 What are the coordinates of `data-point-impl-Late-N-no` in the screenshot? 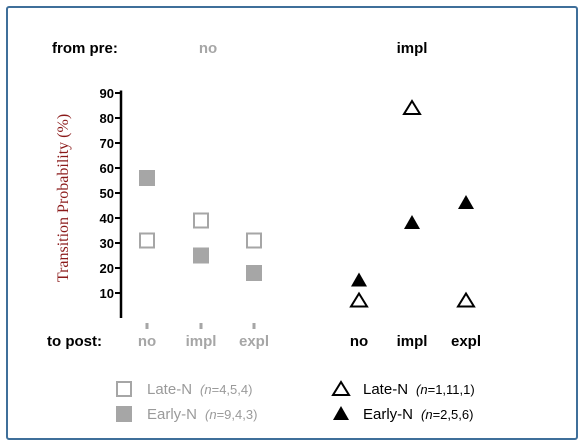 It's located at (359, 299).